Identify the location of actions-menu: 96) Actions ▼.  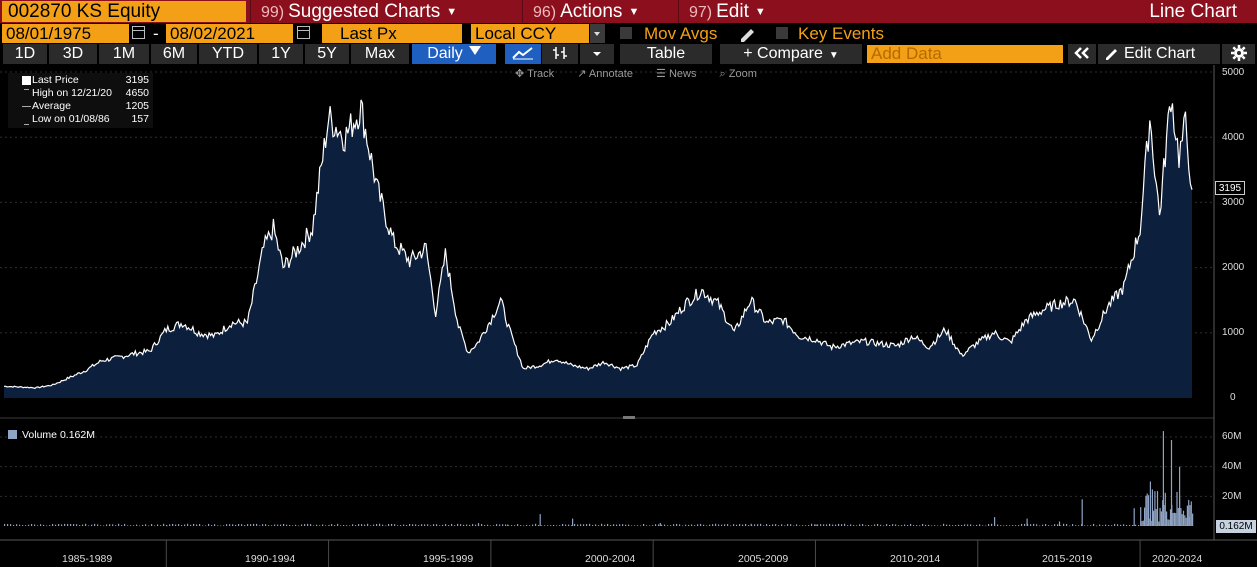
(599, 11).